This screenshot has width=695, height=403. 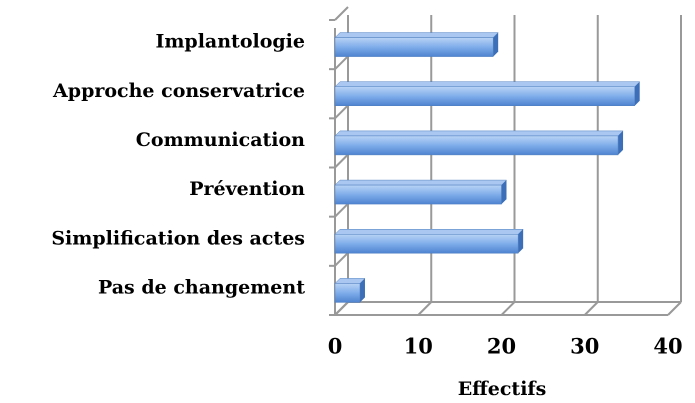 I want to click on x-tick-label: 40, so click(x=667, y=346).